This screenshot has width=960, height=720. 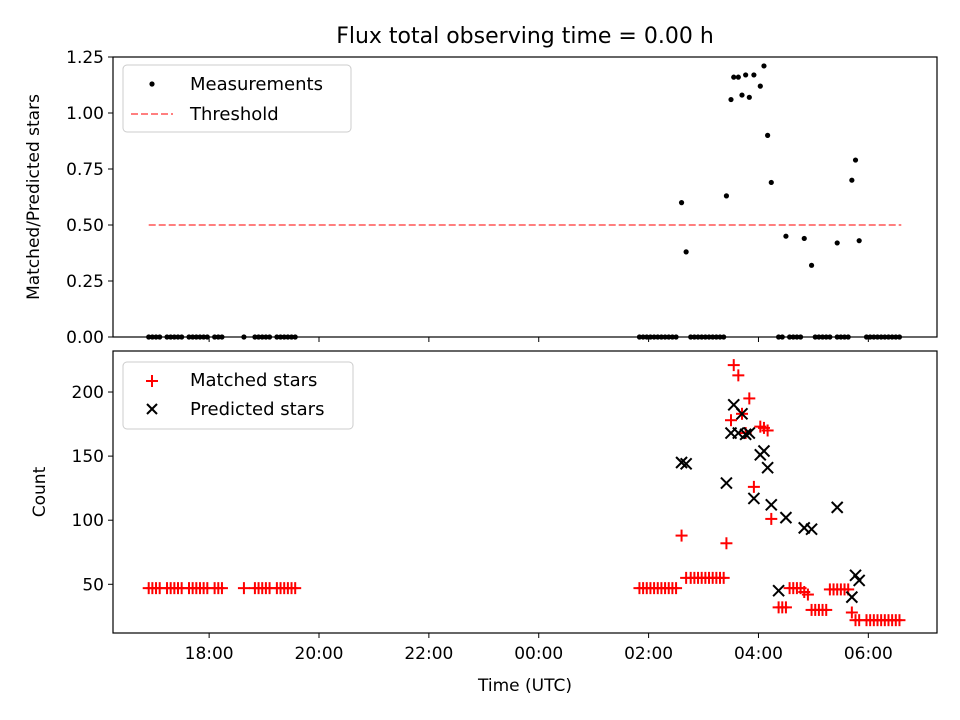 What do you see at coordinates (85, 338) in the screenshot?
I see `y-tick-label: 0.00` at bounding box center [85, 338].